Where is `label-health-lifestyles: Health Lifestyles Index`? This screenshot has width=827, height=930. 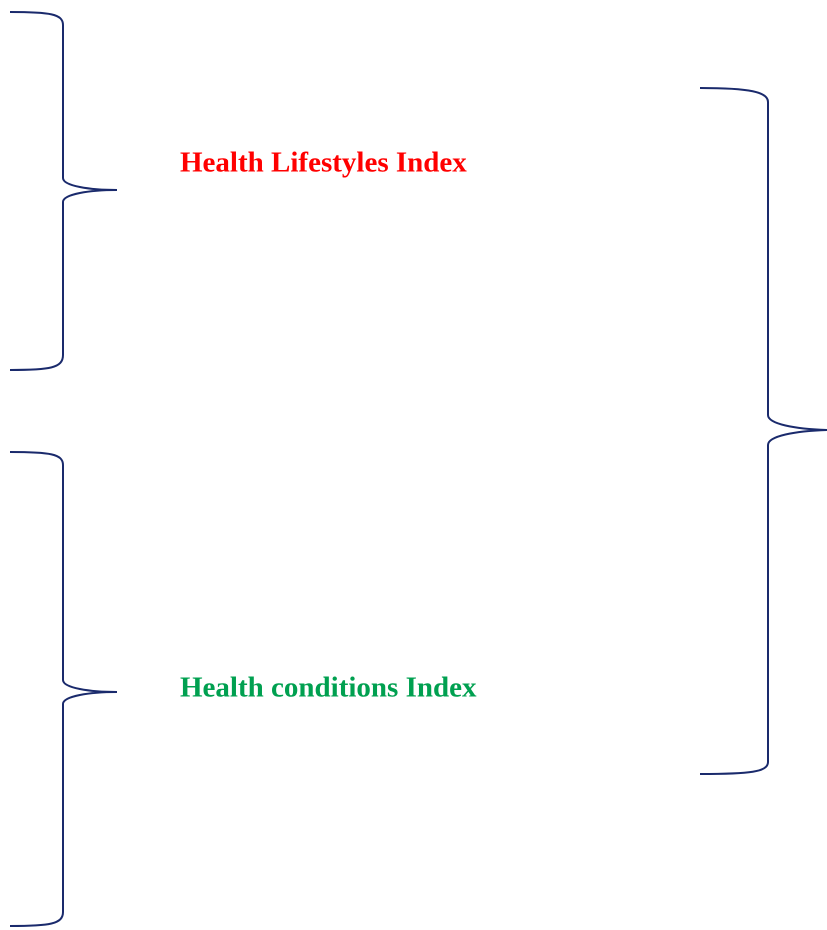
label-health-lifestyles: Health Lifestyles Index is located at coordinates (323, 163).